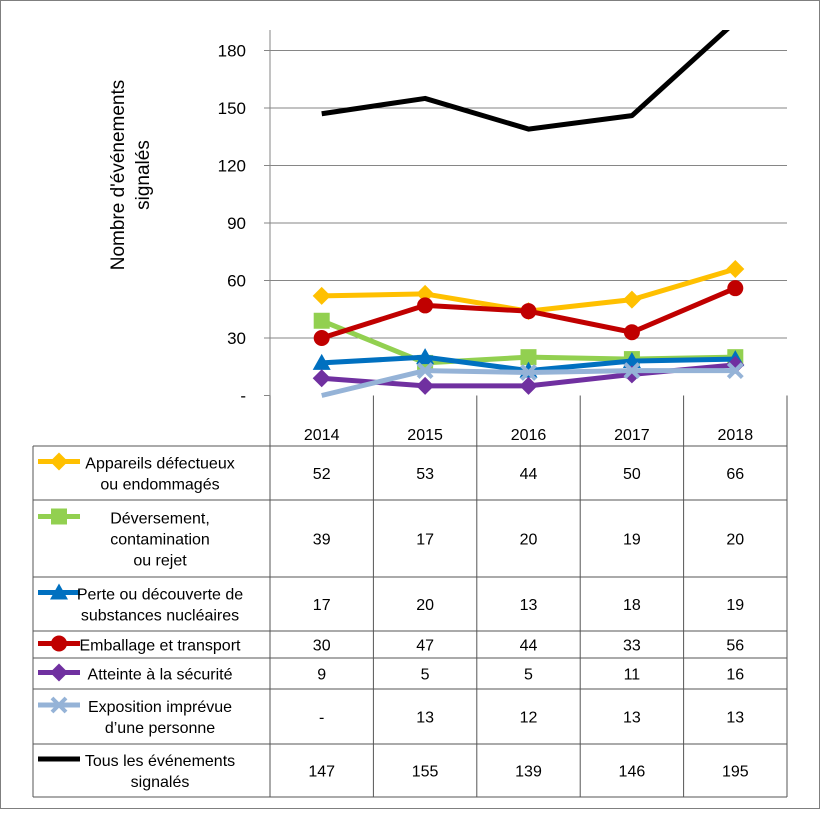 Image resolution: width=820 pixels, height=814 pixels. What do you see at coordinates (159, 475) in the screenshot?
I see `legend-label: Appareils défectueux ou endommagés` at bounding box center [159, 475].